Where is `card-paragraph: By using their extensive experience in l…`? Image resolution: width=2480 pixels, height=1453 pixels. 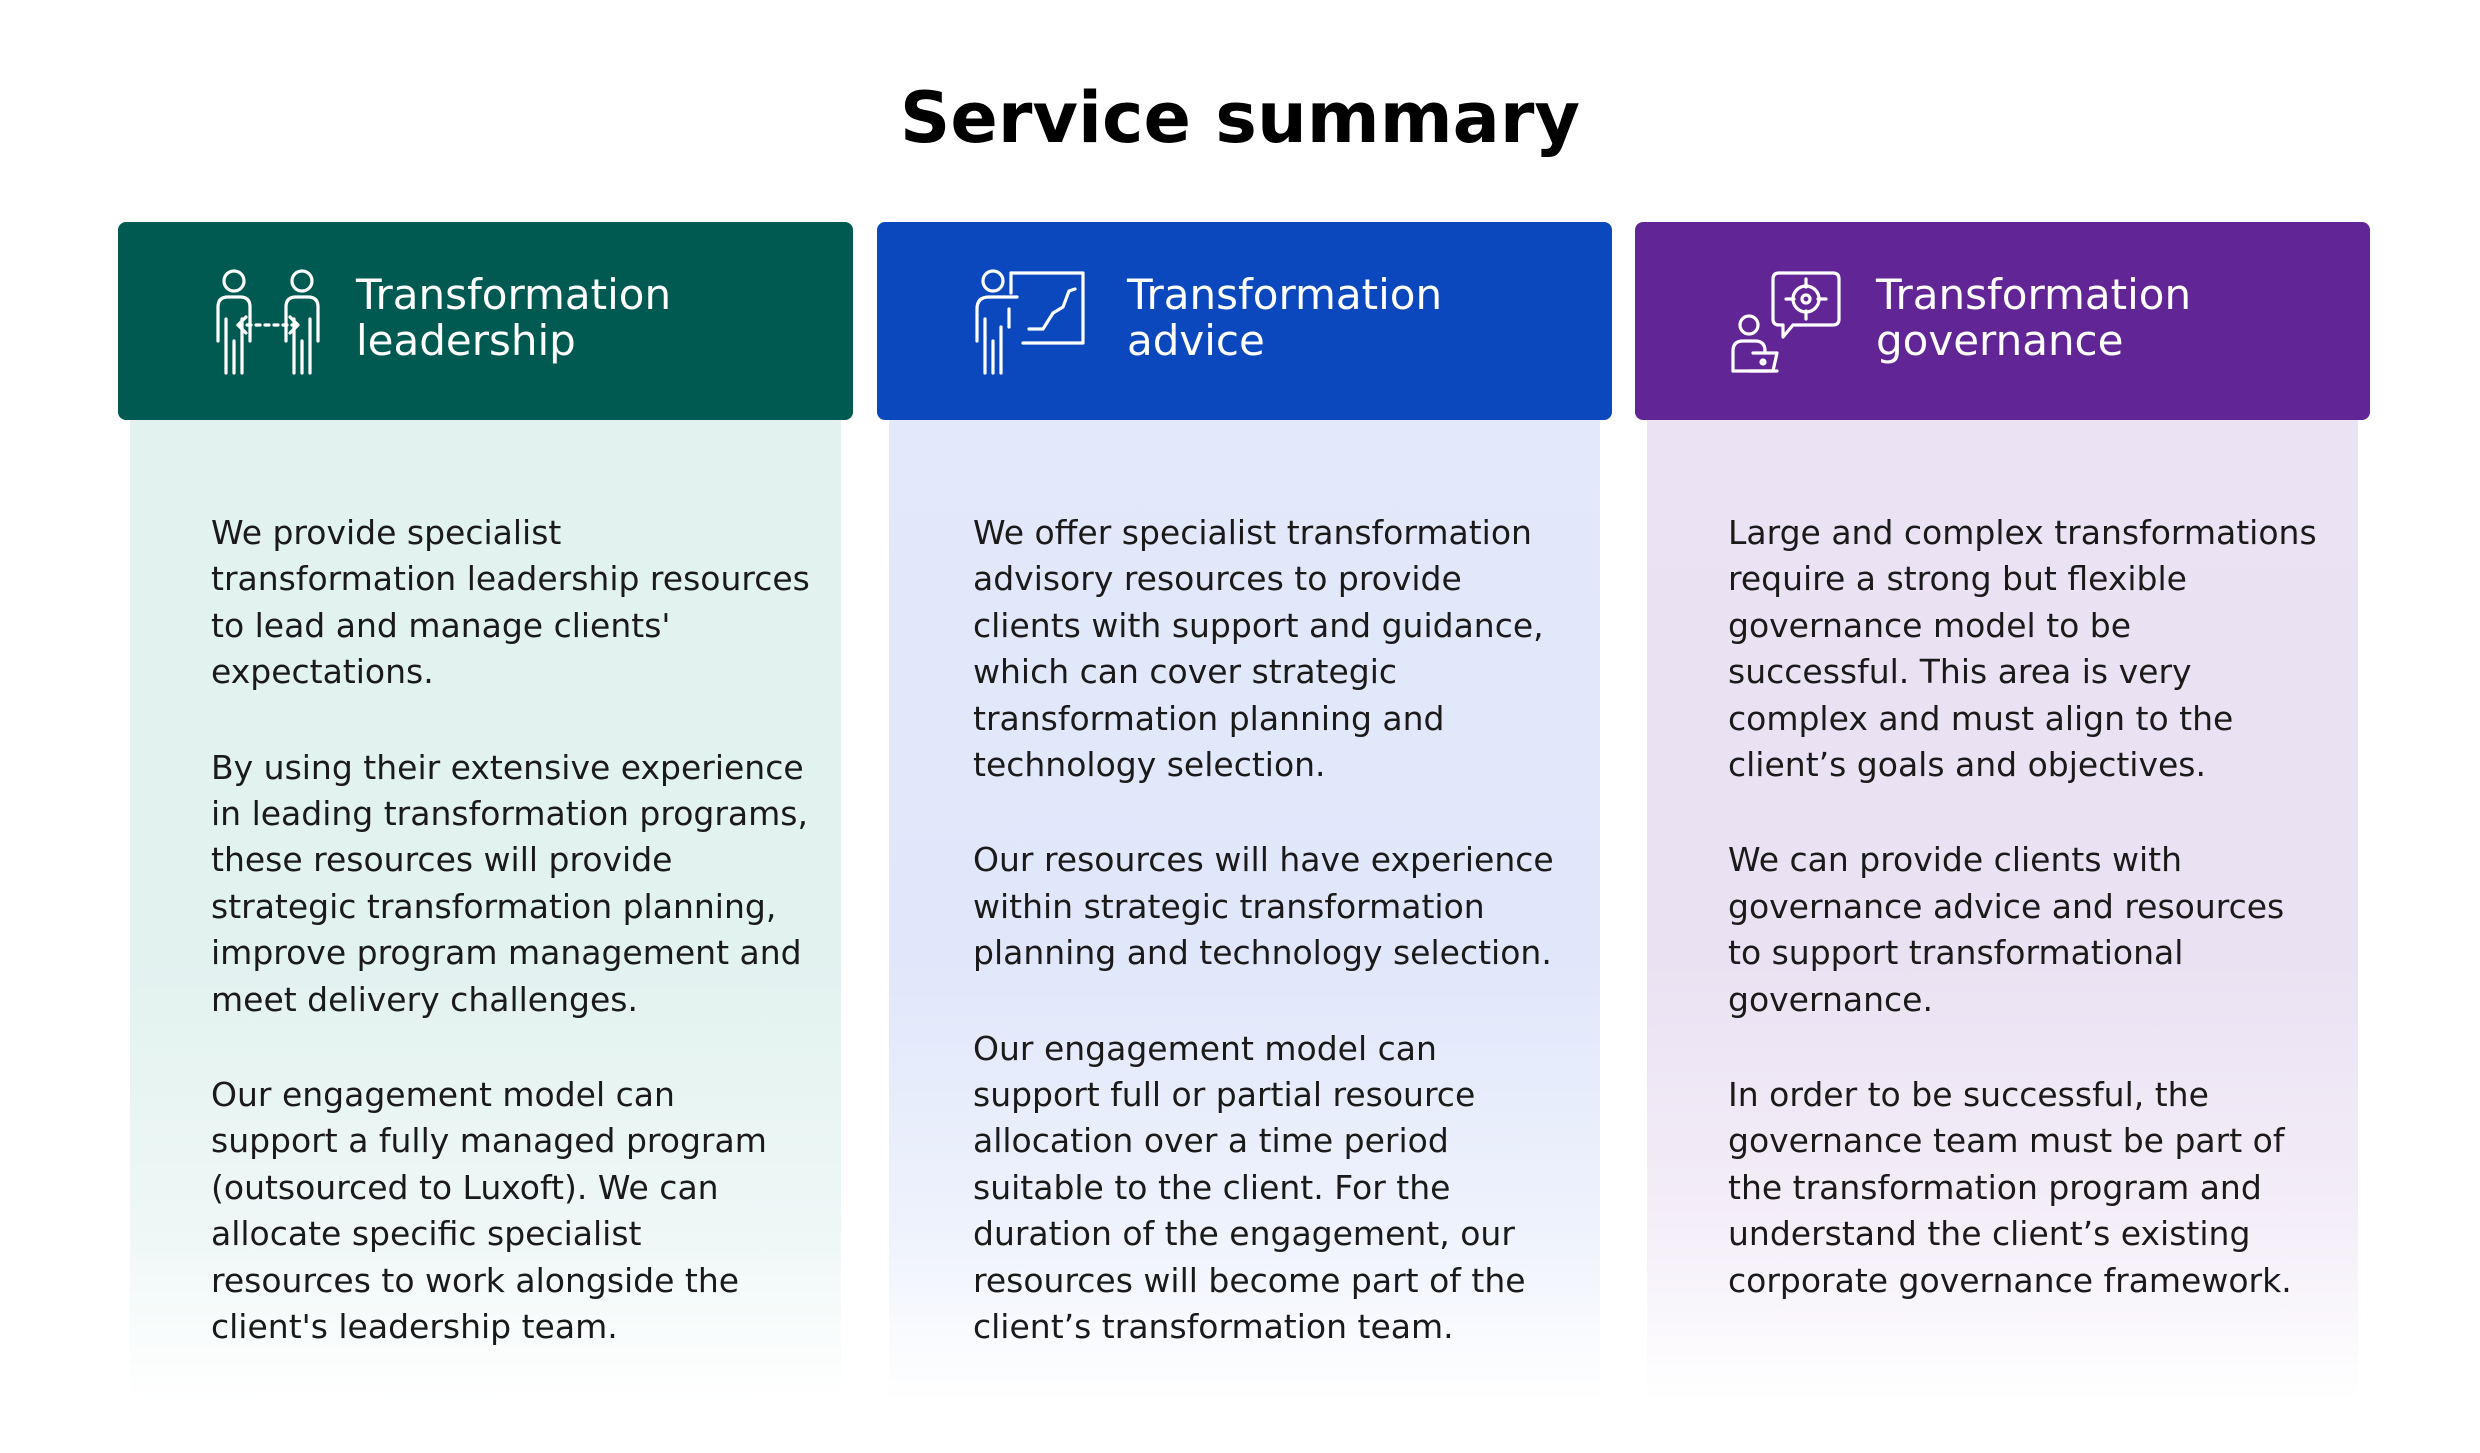
card-paragraph: By using their extensive experience in l… is located at coordinates (509, 883).